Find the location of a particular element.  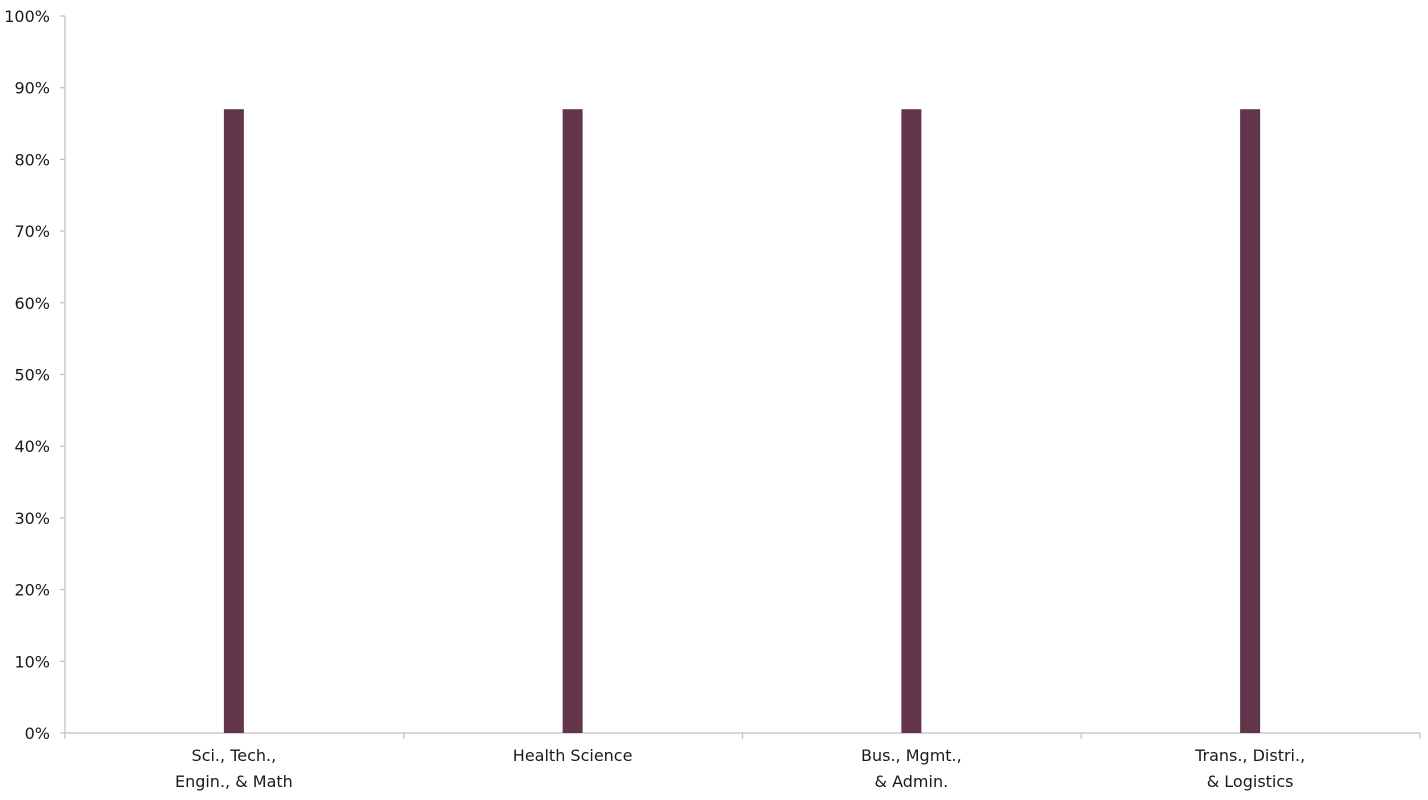

x-tick-label: Sci., Tech., Engin., & Math is located at coordinates (234, 768).